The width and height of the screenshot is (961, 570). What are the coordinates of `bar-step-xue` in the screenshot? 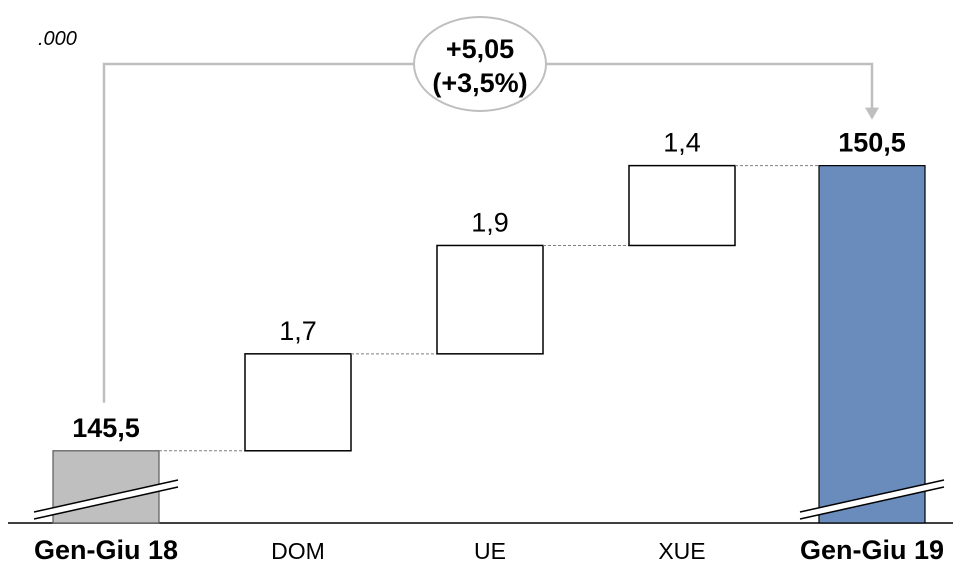 It's located at (682, 205).